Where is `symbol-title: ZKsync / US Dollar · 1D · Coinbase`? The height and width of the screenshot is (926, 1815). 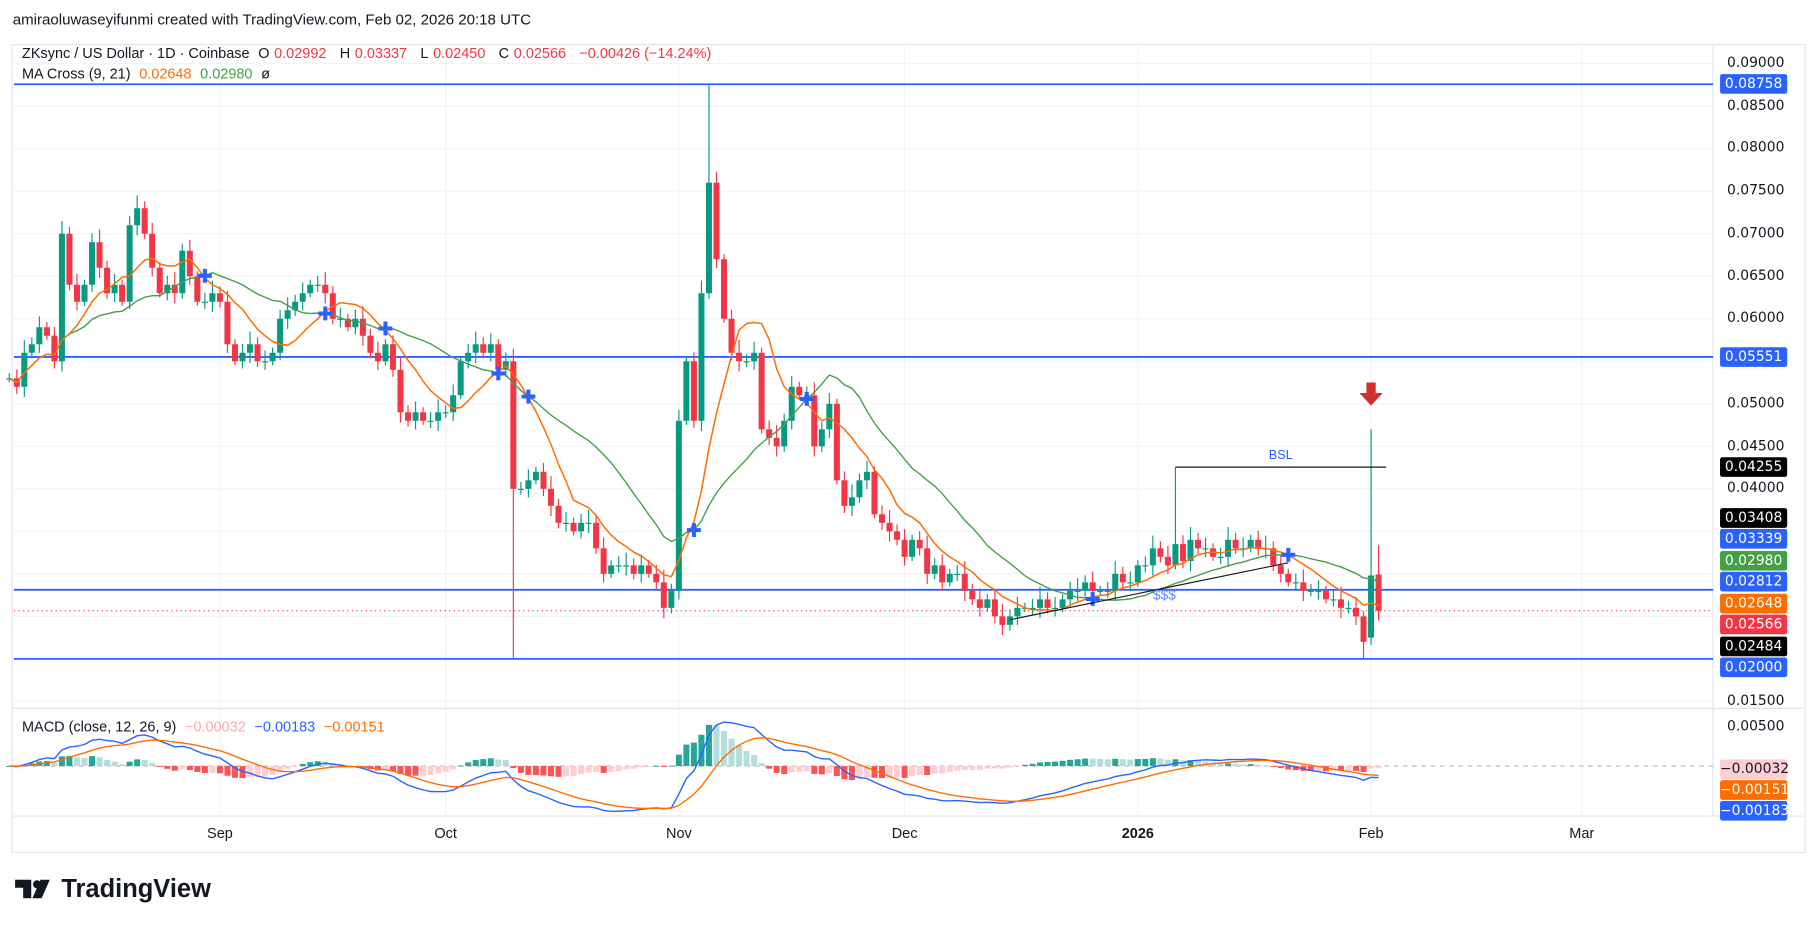
symbol-title: ZKsync / US Dollar · 1D · Coinbase is located at coordinates (135, 53).